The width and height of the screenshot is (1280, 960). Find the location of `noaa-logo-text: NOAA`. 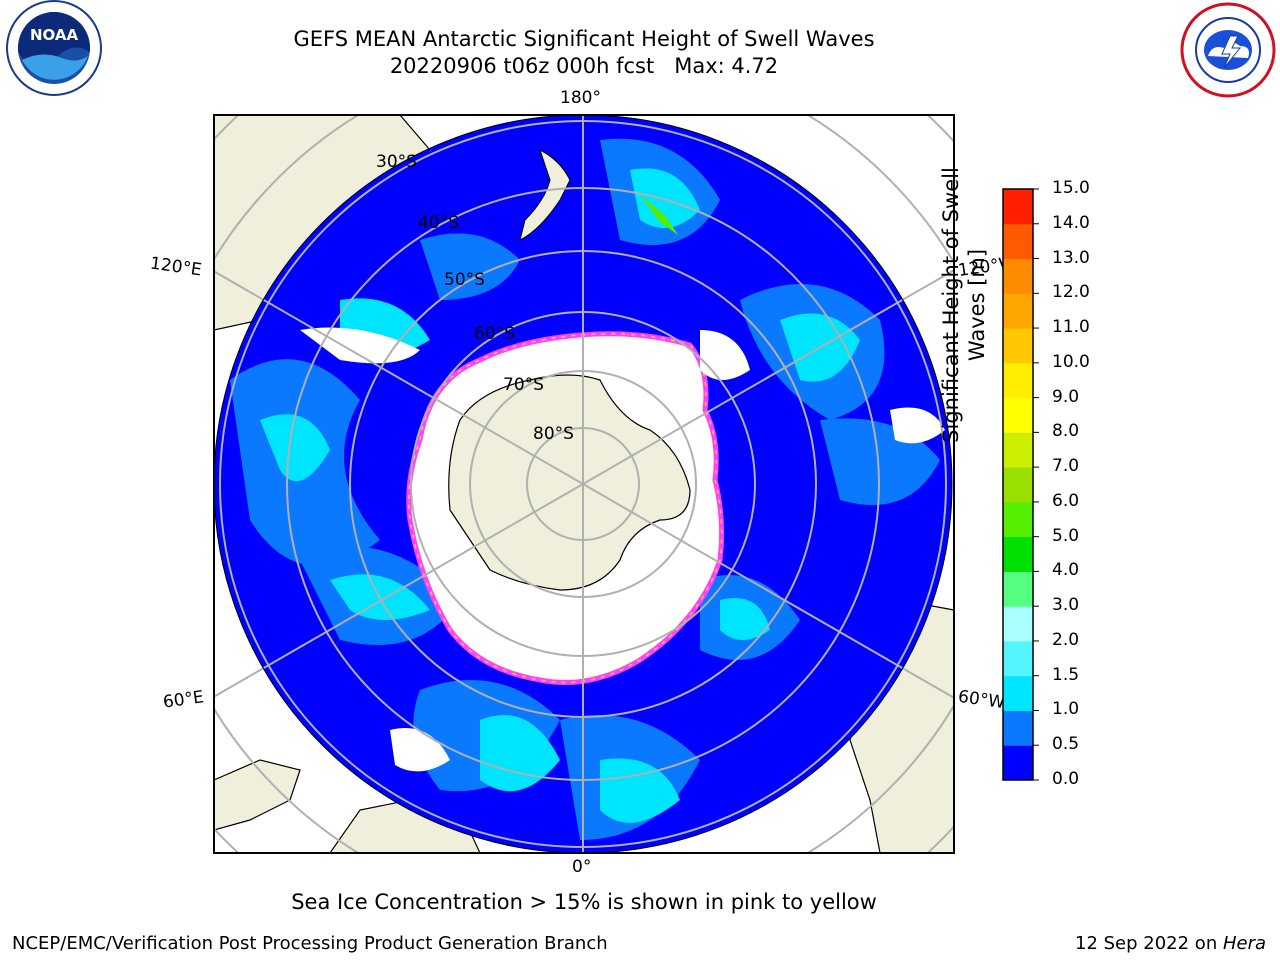

noaa-logo-text: NOAA is located at coordinates (54, 35).